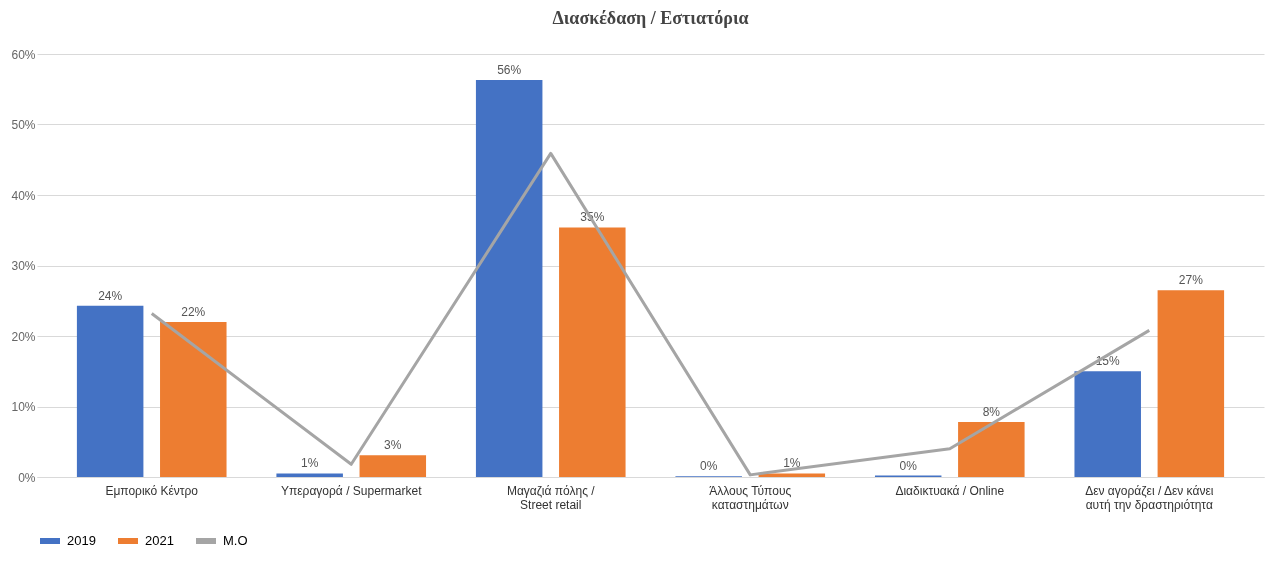 This screenshot has height=563, width=1284. I want to click on y-tick-label: 40%, so click(23, 195).